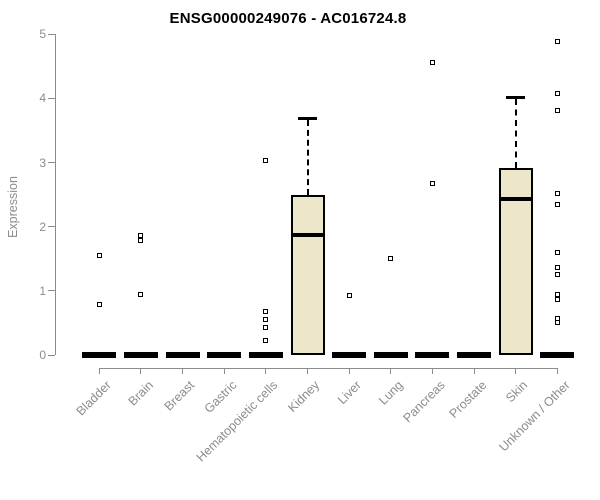 The height and width of the screenshot is (500, 600). Describe the element at coordinates (42, 355) in the screenshot. I see `y-tick-label: 0` at that location.